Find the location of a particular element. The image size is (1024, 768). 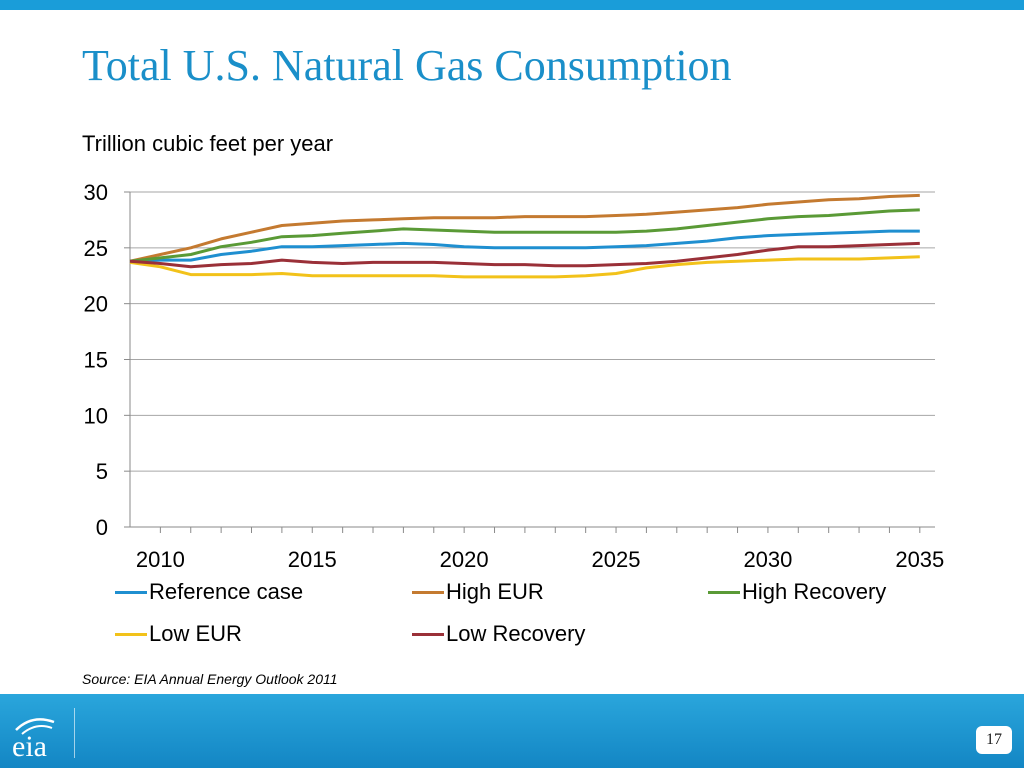

legend-label: High EUR is located at coordinates (495, 591).